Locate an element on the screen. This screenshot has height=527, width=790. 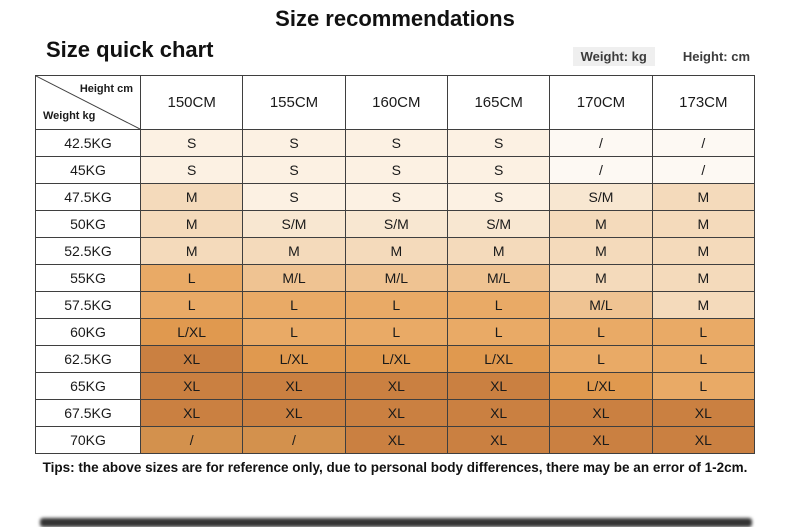
table-row: 52.5KG M M M M M M is located at coordinates (395, 251).